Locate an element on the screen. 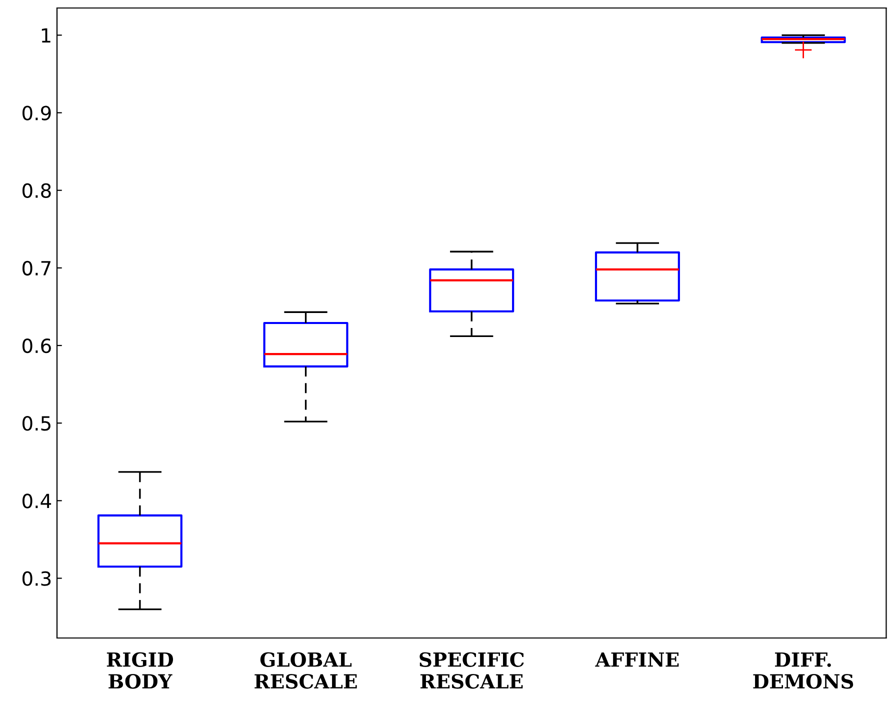 Image resolution: width=888 pixels, height=713 pixels. y-tick-label: 0.6 is located at coordinates (36, 346).